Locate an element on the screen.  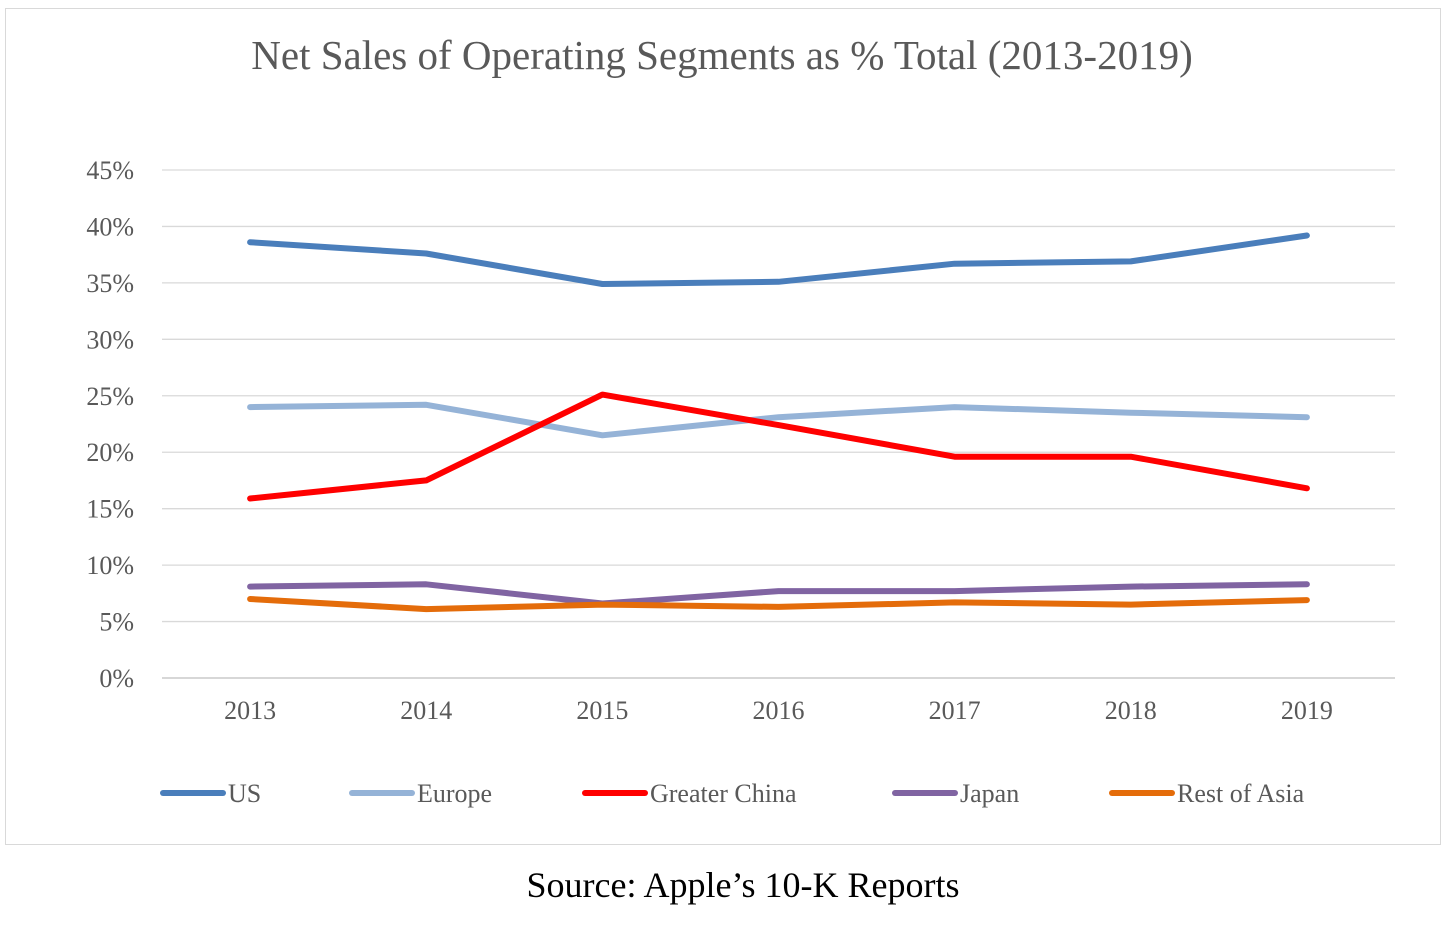
y-axis-ticks: 0% 5% 10% 15% 20% 25% 30% 35% 40% 45% is located at coordinates (110, 424).